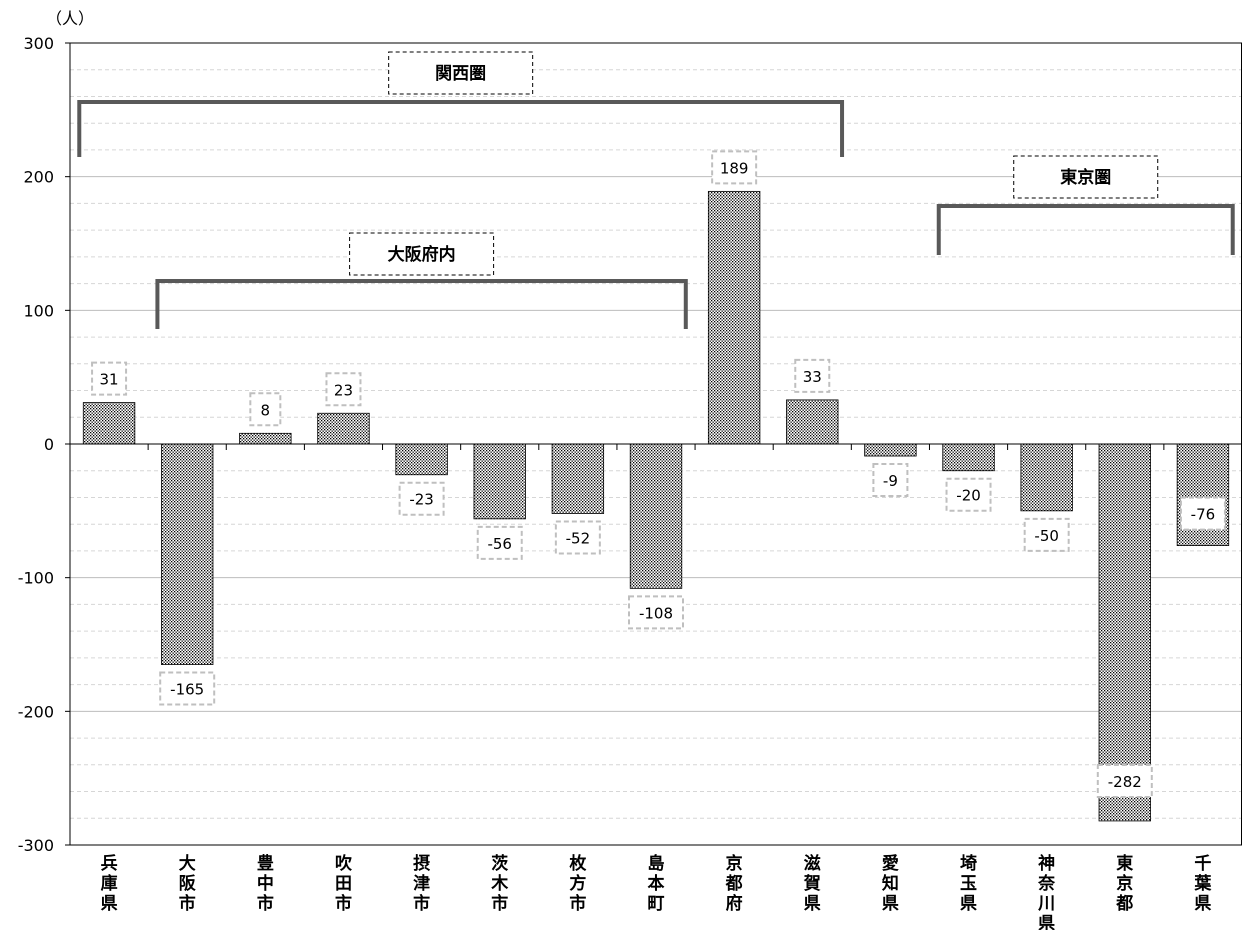 The height and width of the screenshot is (930, 1242). What do you see at coordinates (36, 444) in the screenshot?
I see `y-tick-labels: 300 200 100 0 -100 -200 -300` at bounding box center [36, 444].